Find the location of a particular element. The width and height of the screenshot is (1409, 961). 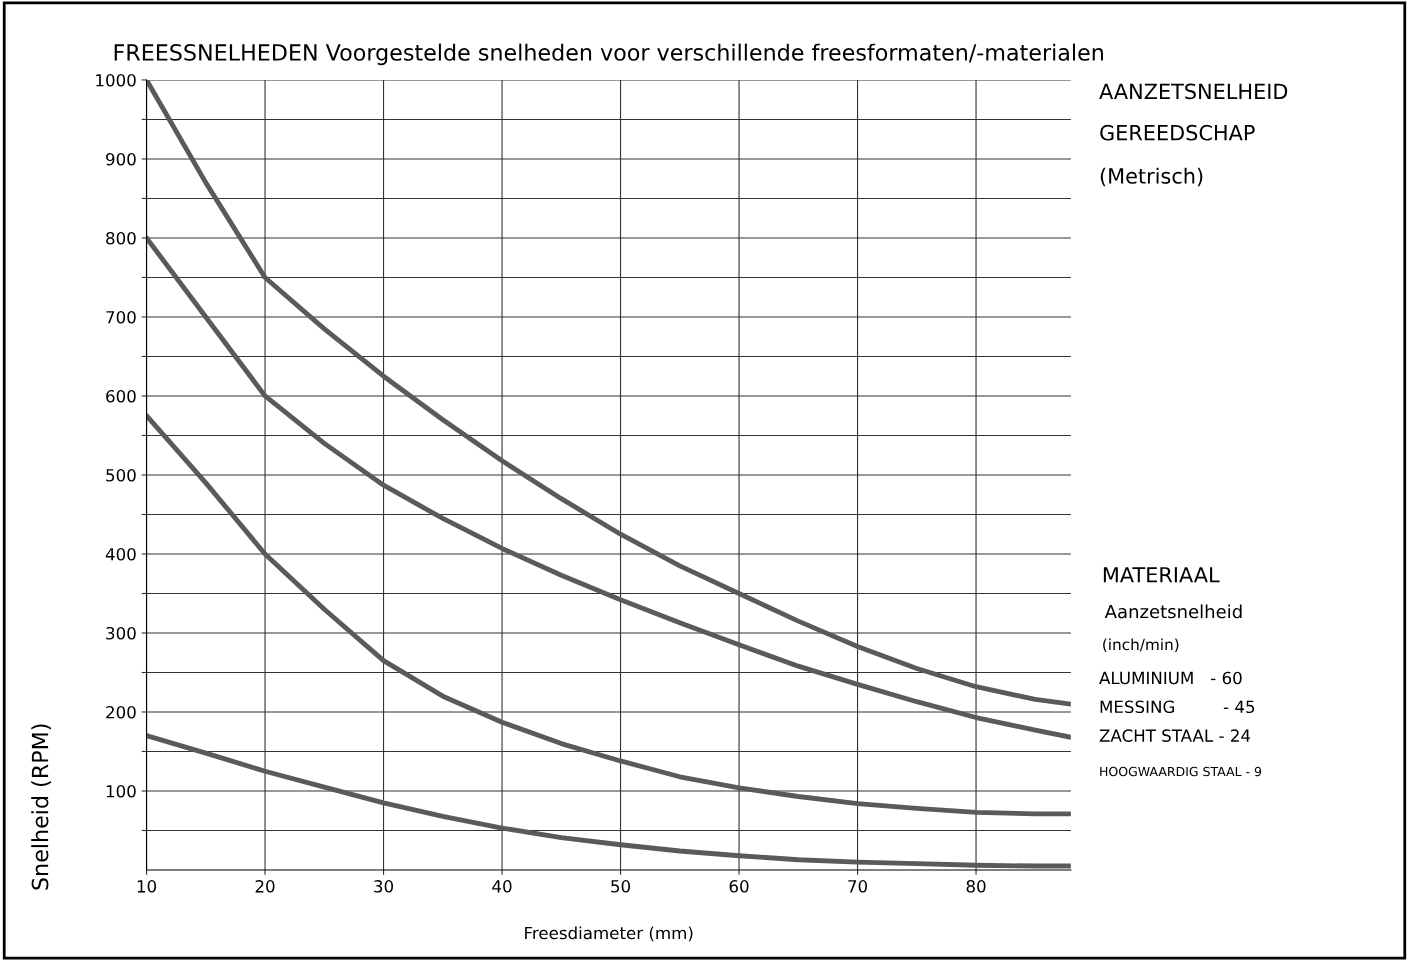

text: Aanzetsnelheid is located at coordinates (1173, 611).